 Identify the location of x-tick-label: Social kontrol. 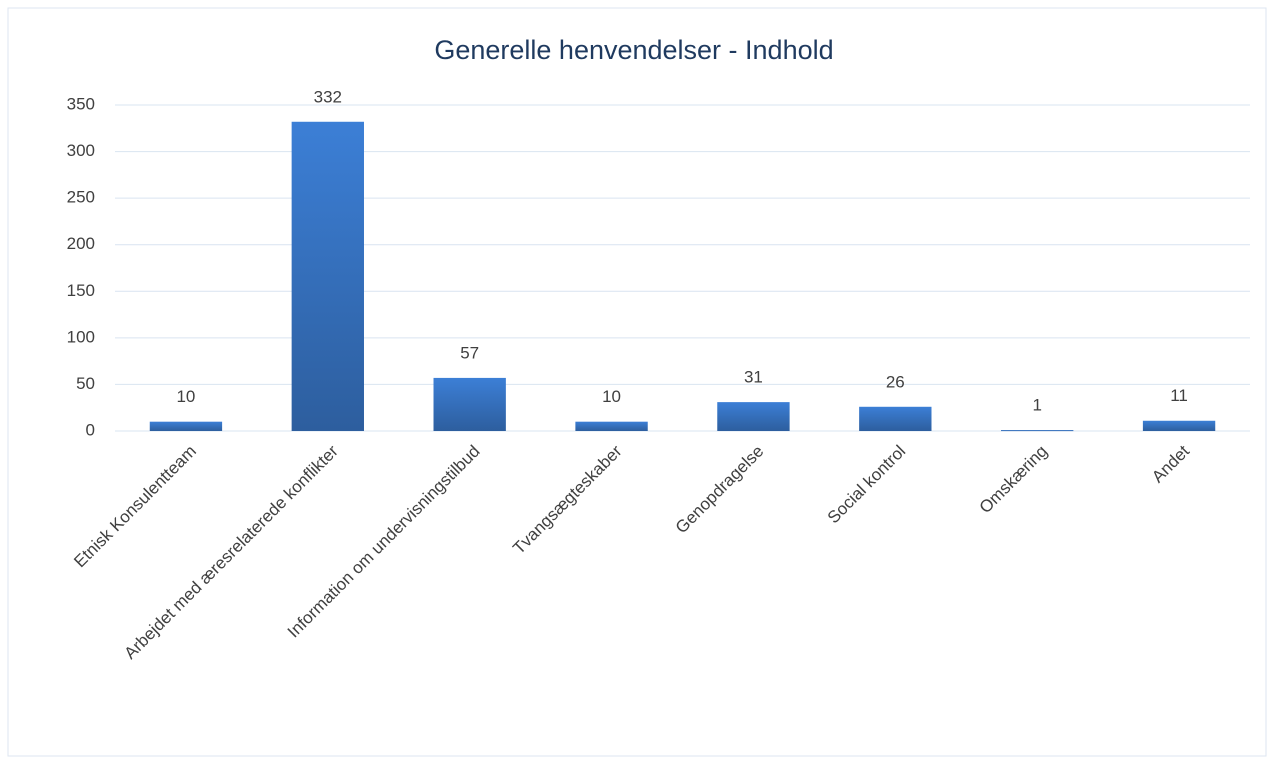
(867, 485).